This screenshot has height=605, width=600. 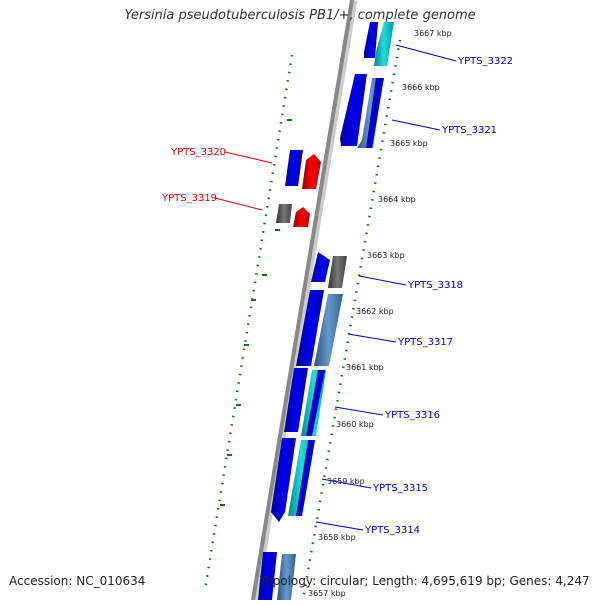 I want to click on accession-text: Accession: NC_010634, so click(x=77, y=581).